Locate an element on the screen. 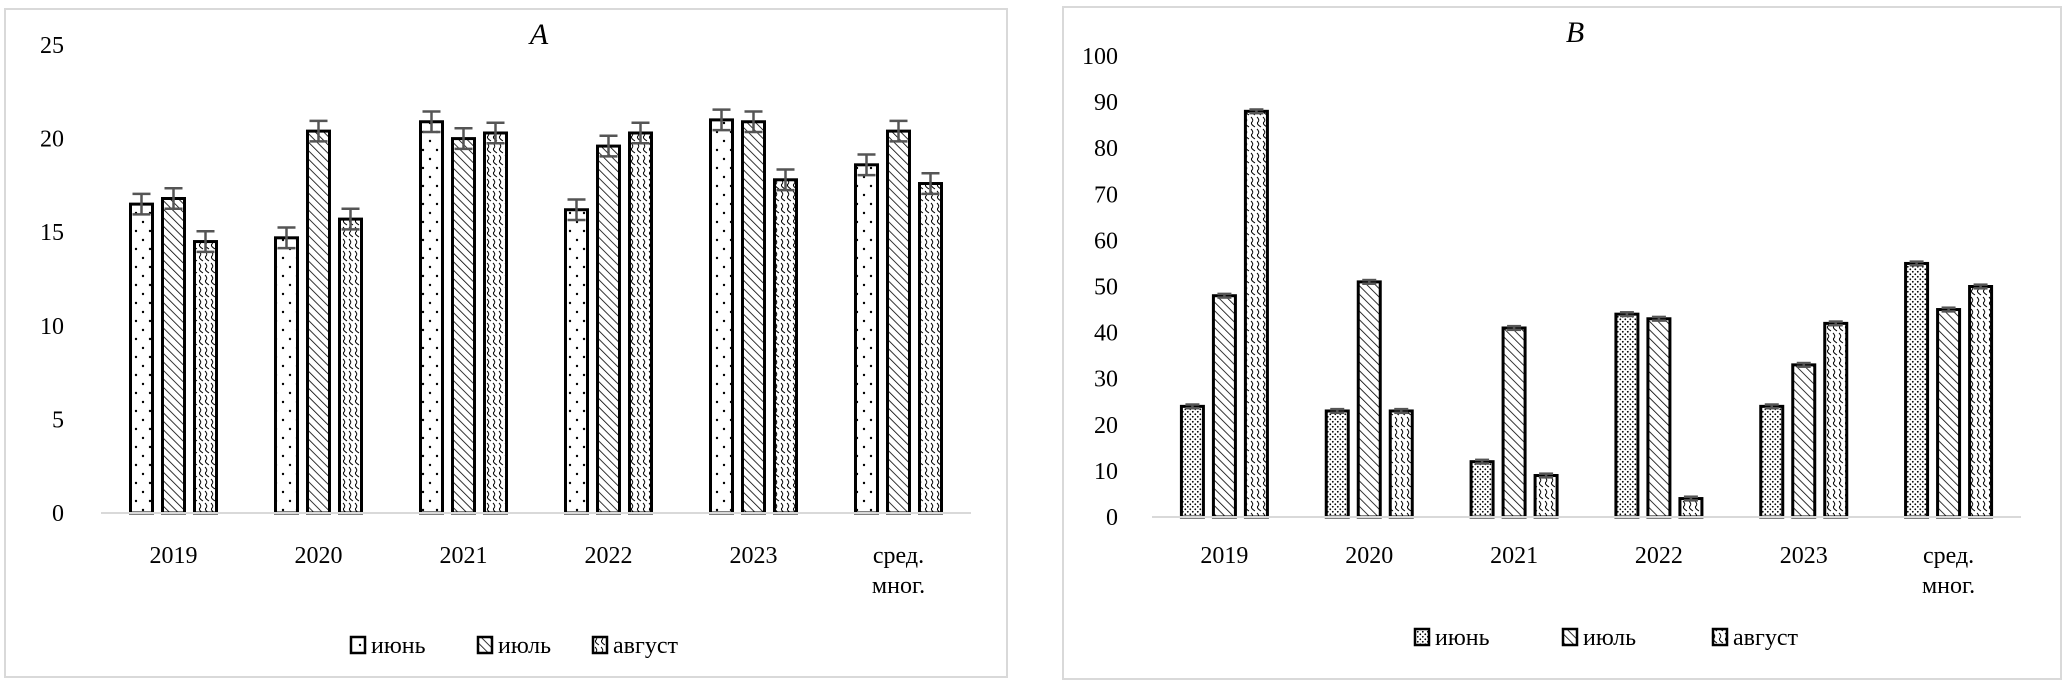  y-tick-label: 40 is located at coordinates (1106, 334).